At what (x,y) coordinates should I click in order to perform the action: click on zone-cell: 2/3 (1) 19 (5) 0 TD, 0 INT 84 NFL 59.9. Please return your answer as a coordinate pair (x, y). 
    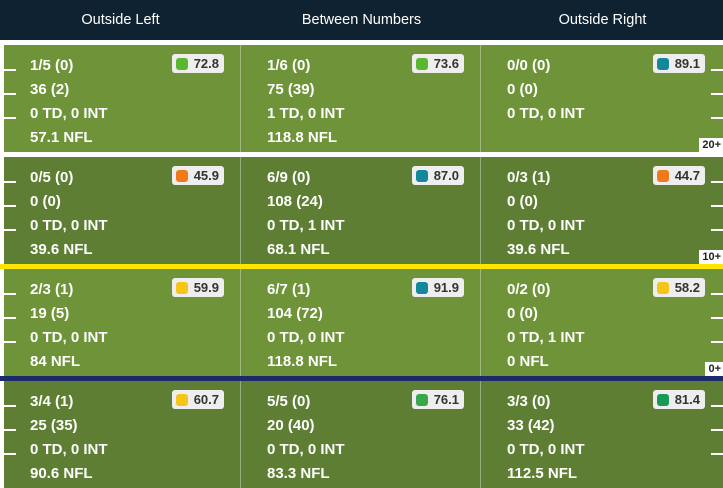
    Looking at the image, I should click on (122, 322).